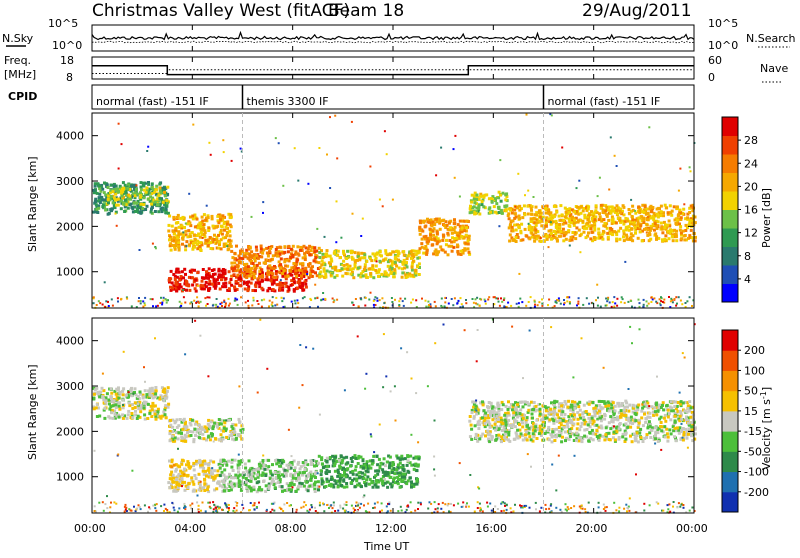 Image resolution: width=800 pixels, height=558 pixels. I want to click on cpid-segment-label: themis 3300 IF, so click(288, 101).